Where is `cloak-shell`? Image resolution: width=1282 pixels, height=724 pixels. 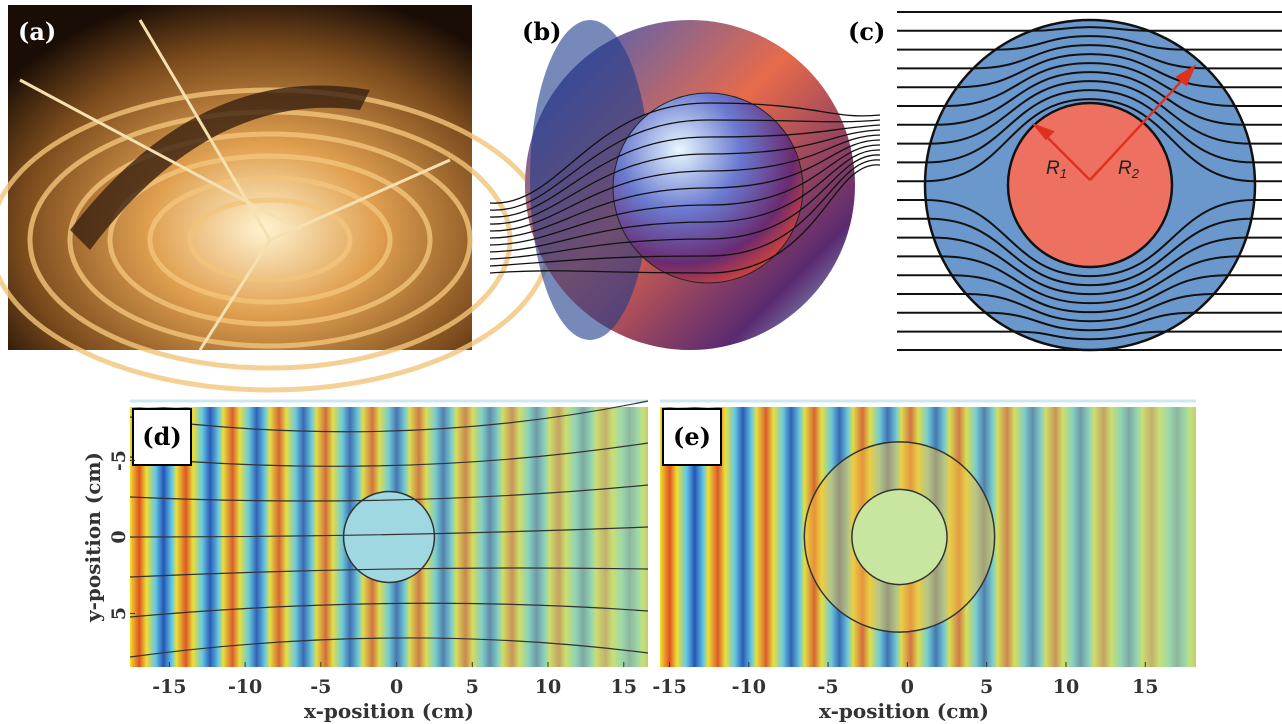
cloak-shell is located at coordinates (389, 537).